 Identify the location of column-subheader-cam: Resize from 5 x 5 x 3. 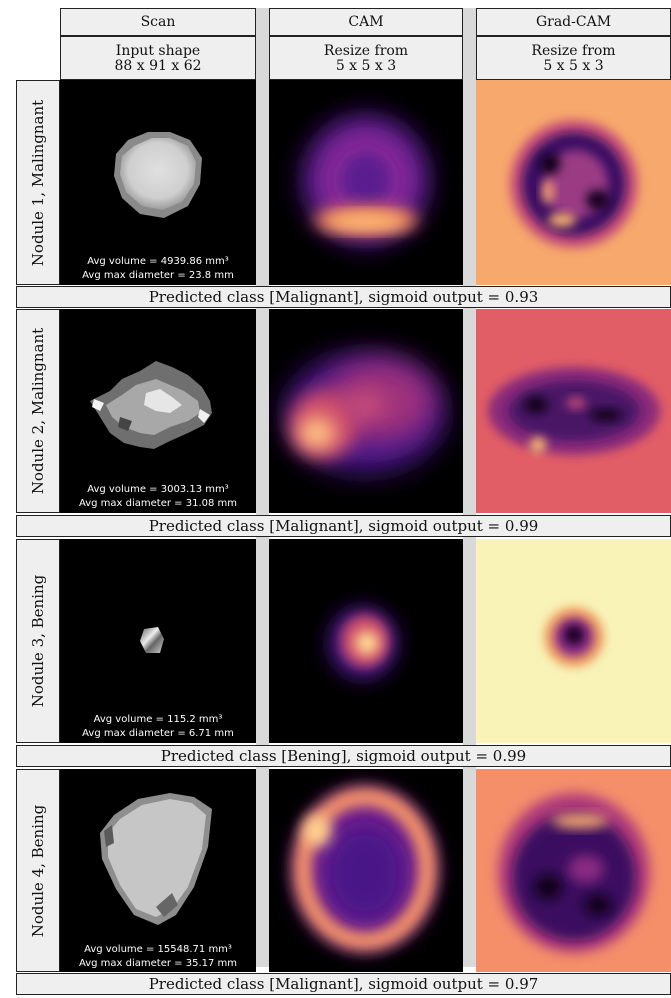
(366, 58).